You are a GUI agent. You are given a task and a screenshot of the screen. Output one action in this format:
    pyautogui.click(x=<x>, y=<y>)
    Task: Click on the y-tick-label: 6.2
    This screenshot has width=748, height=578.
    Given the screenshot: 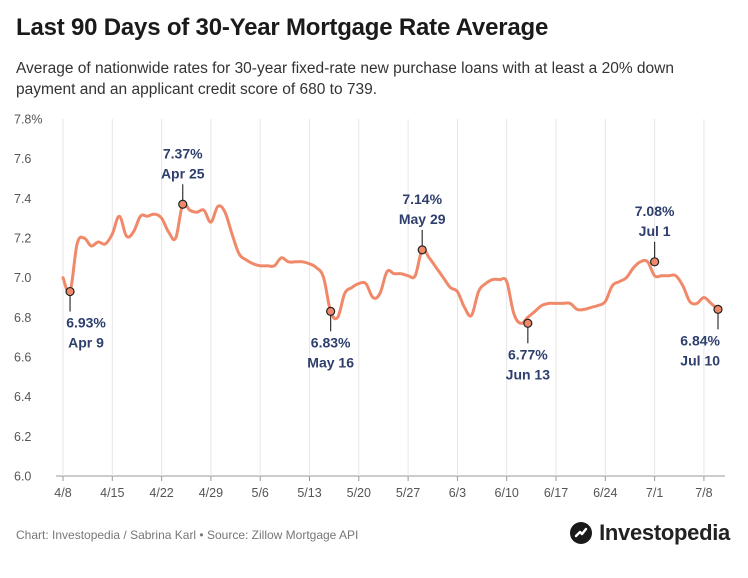 What is the action you would take?
    pyautogui.click(x=22, y=437)
    